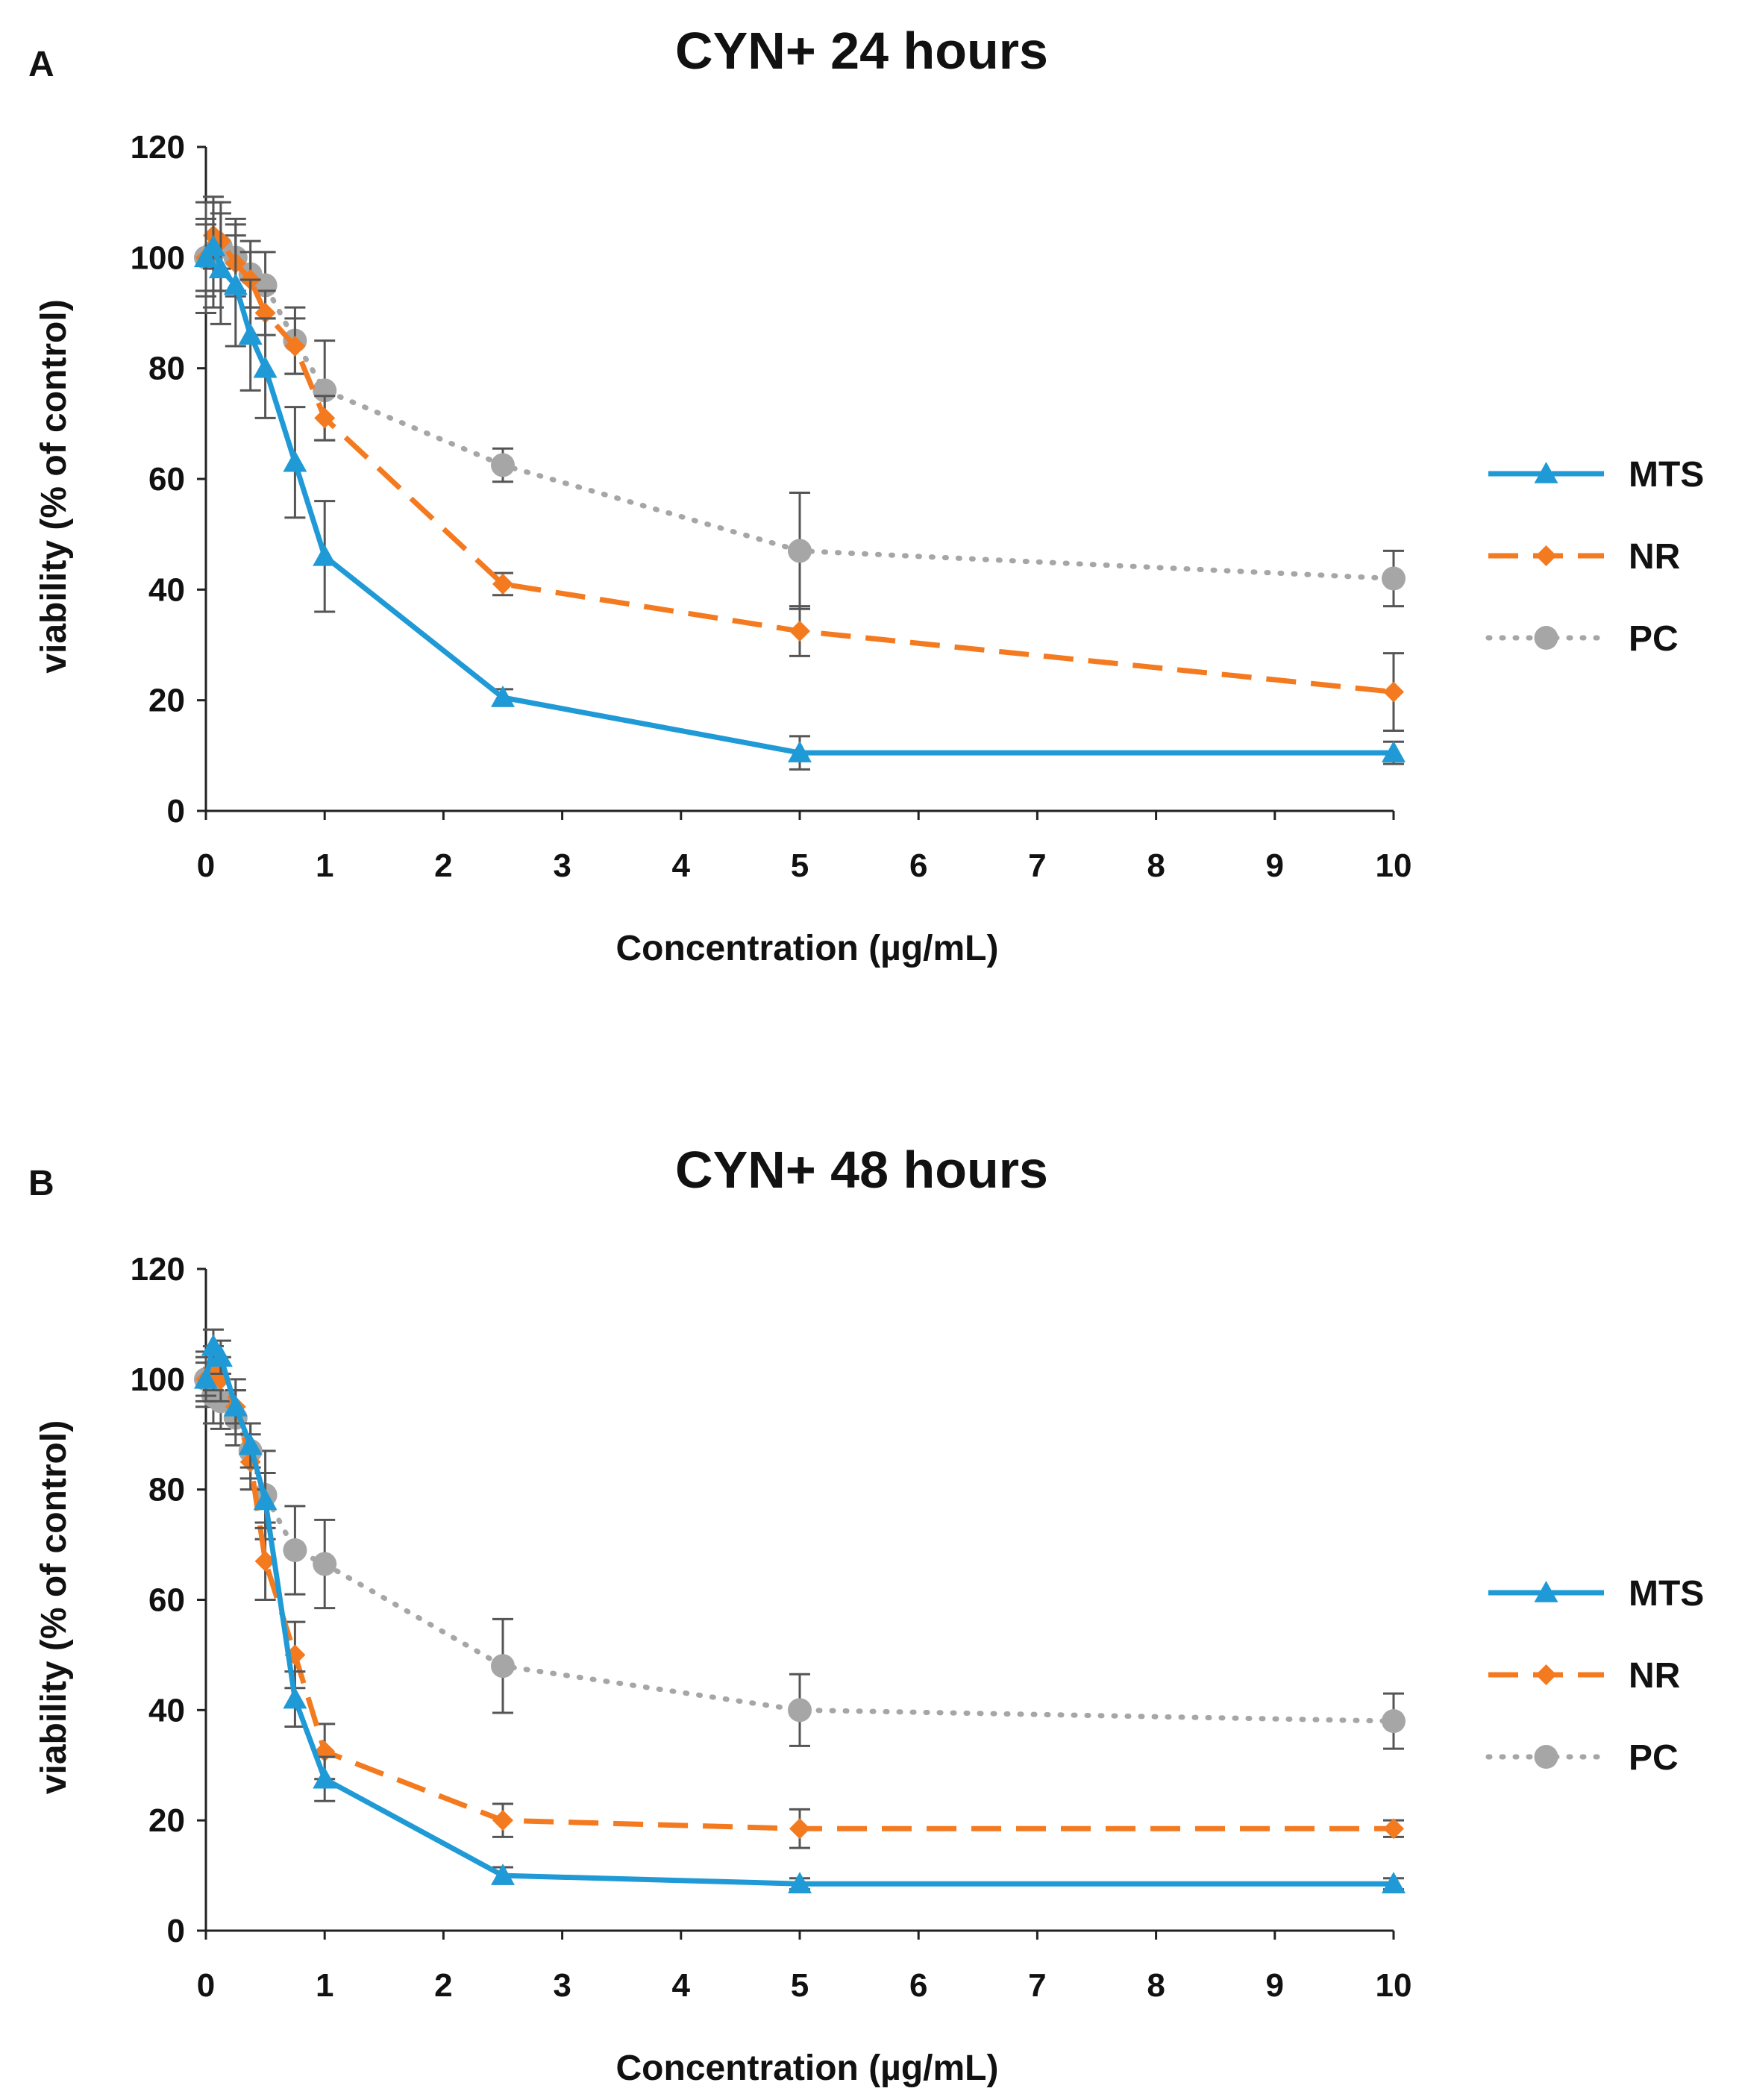  What do you see at coordinates (1584, 557) in the screenshot?
I see `legend-item-nr: NR` at bounding box center [1584, 557].